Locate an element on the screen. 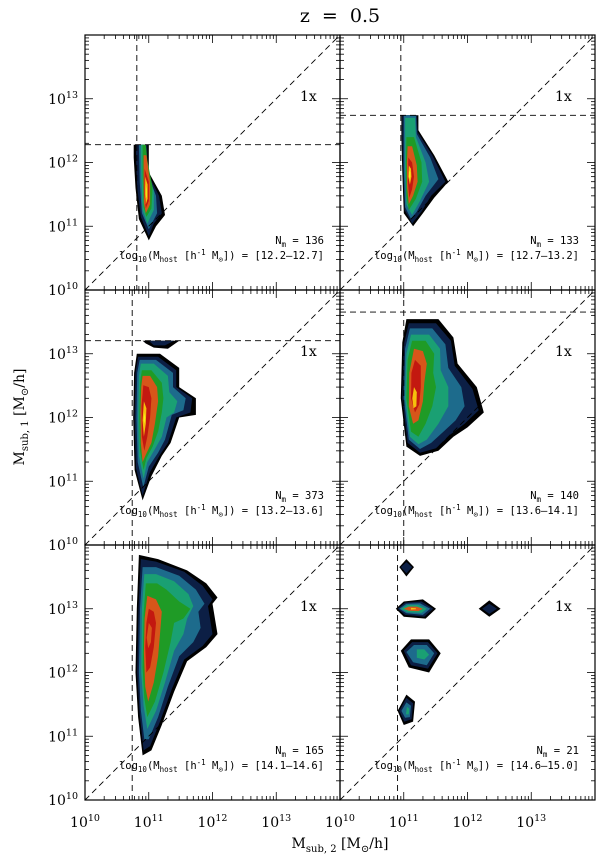 This screenshot has height=855, width=598. chart-title: z = 0.5 is located at coordinates (340, 16).